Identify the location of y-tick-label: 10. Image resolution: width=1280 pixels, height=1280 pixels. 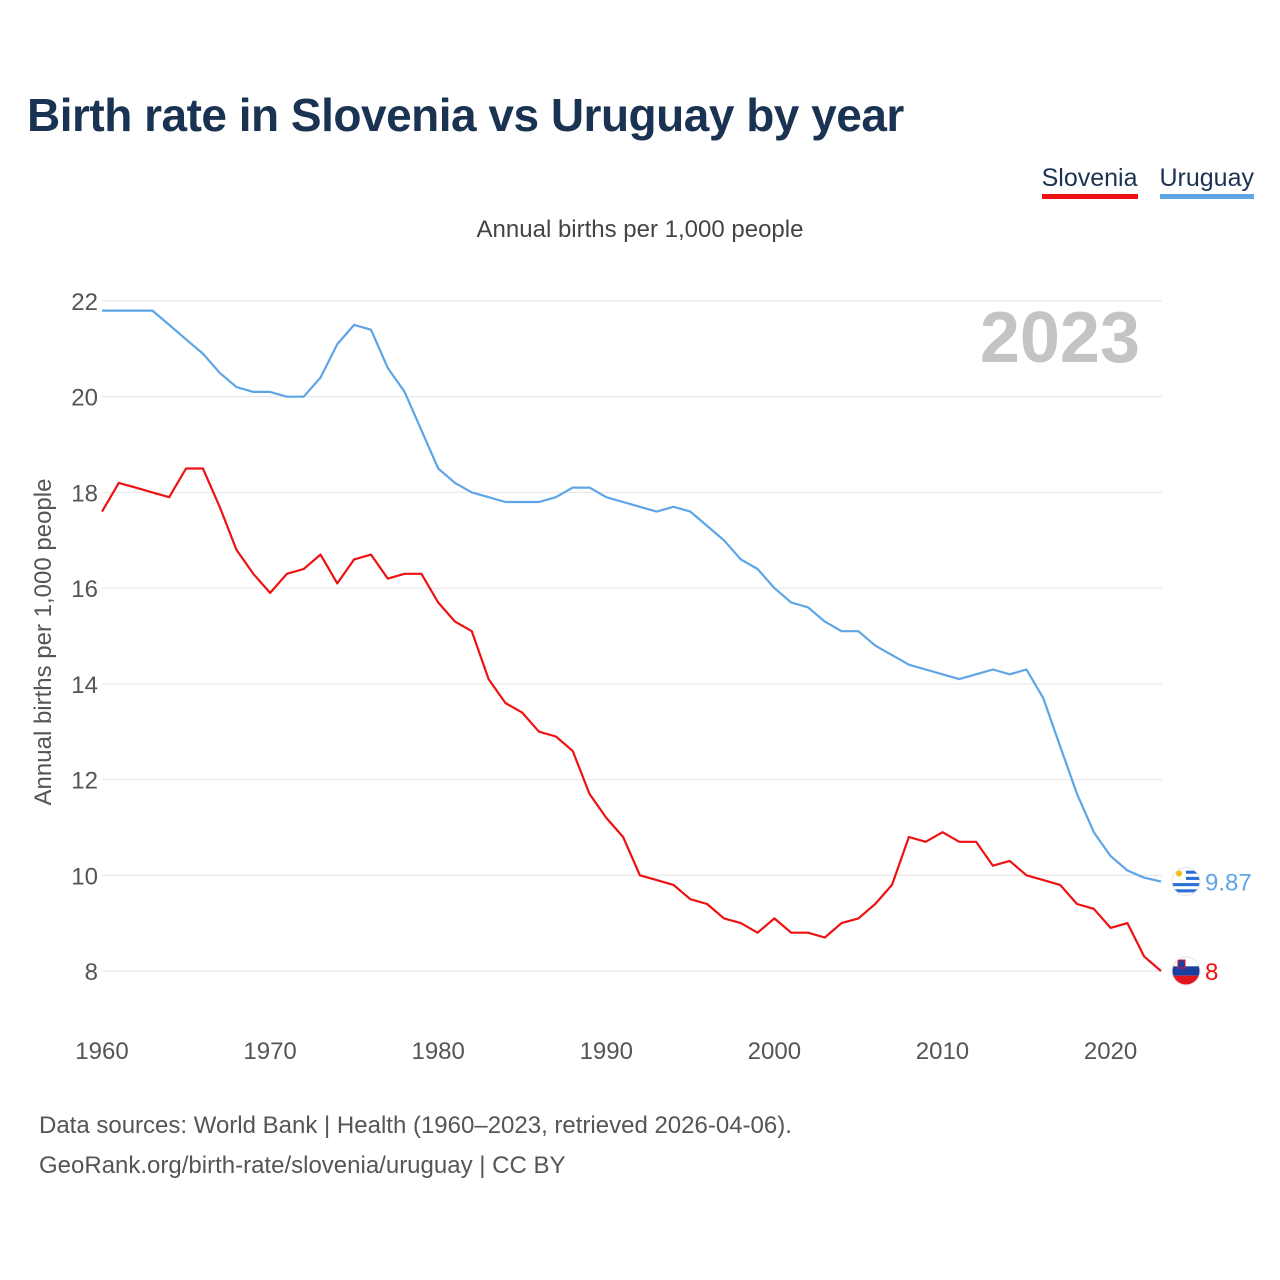
(84, 876).